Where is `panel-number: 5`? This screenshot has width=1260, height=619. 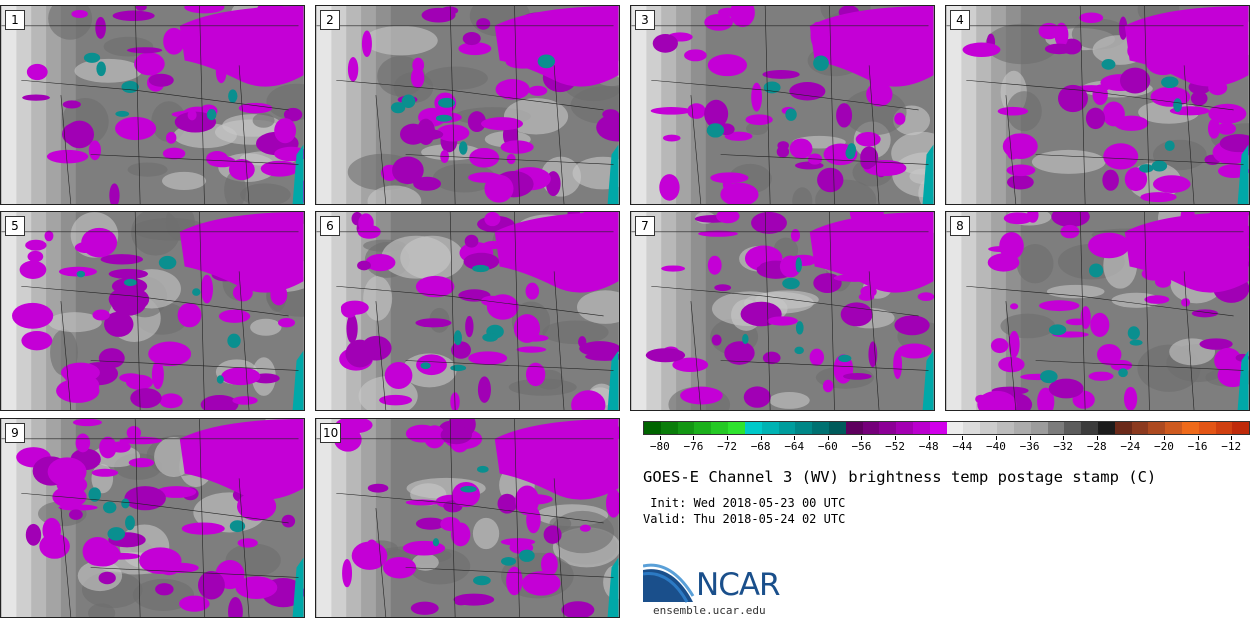 panel-number: 5 is located at coordinates (15, 226).